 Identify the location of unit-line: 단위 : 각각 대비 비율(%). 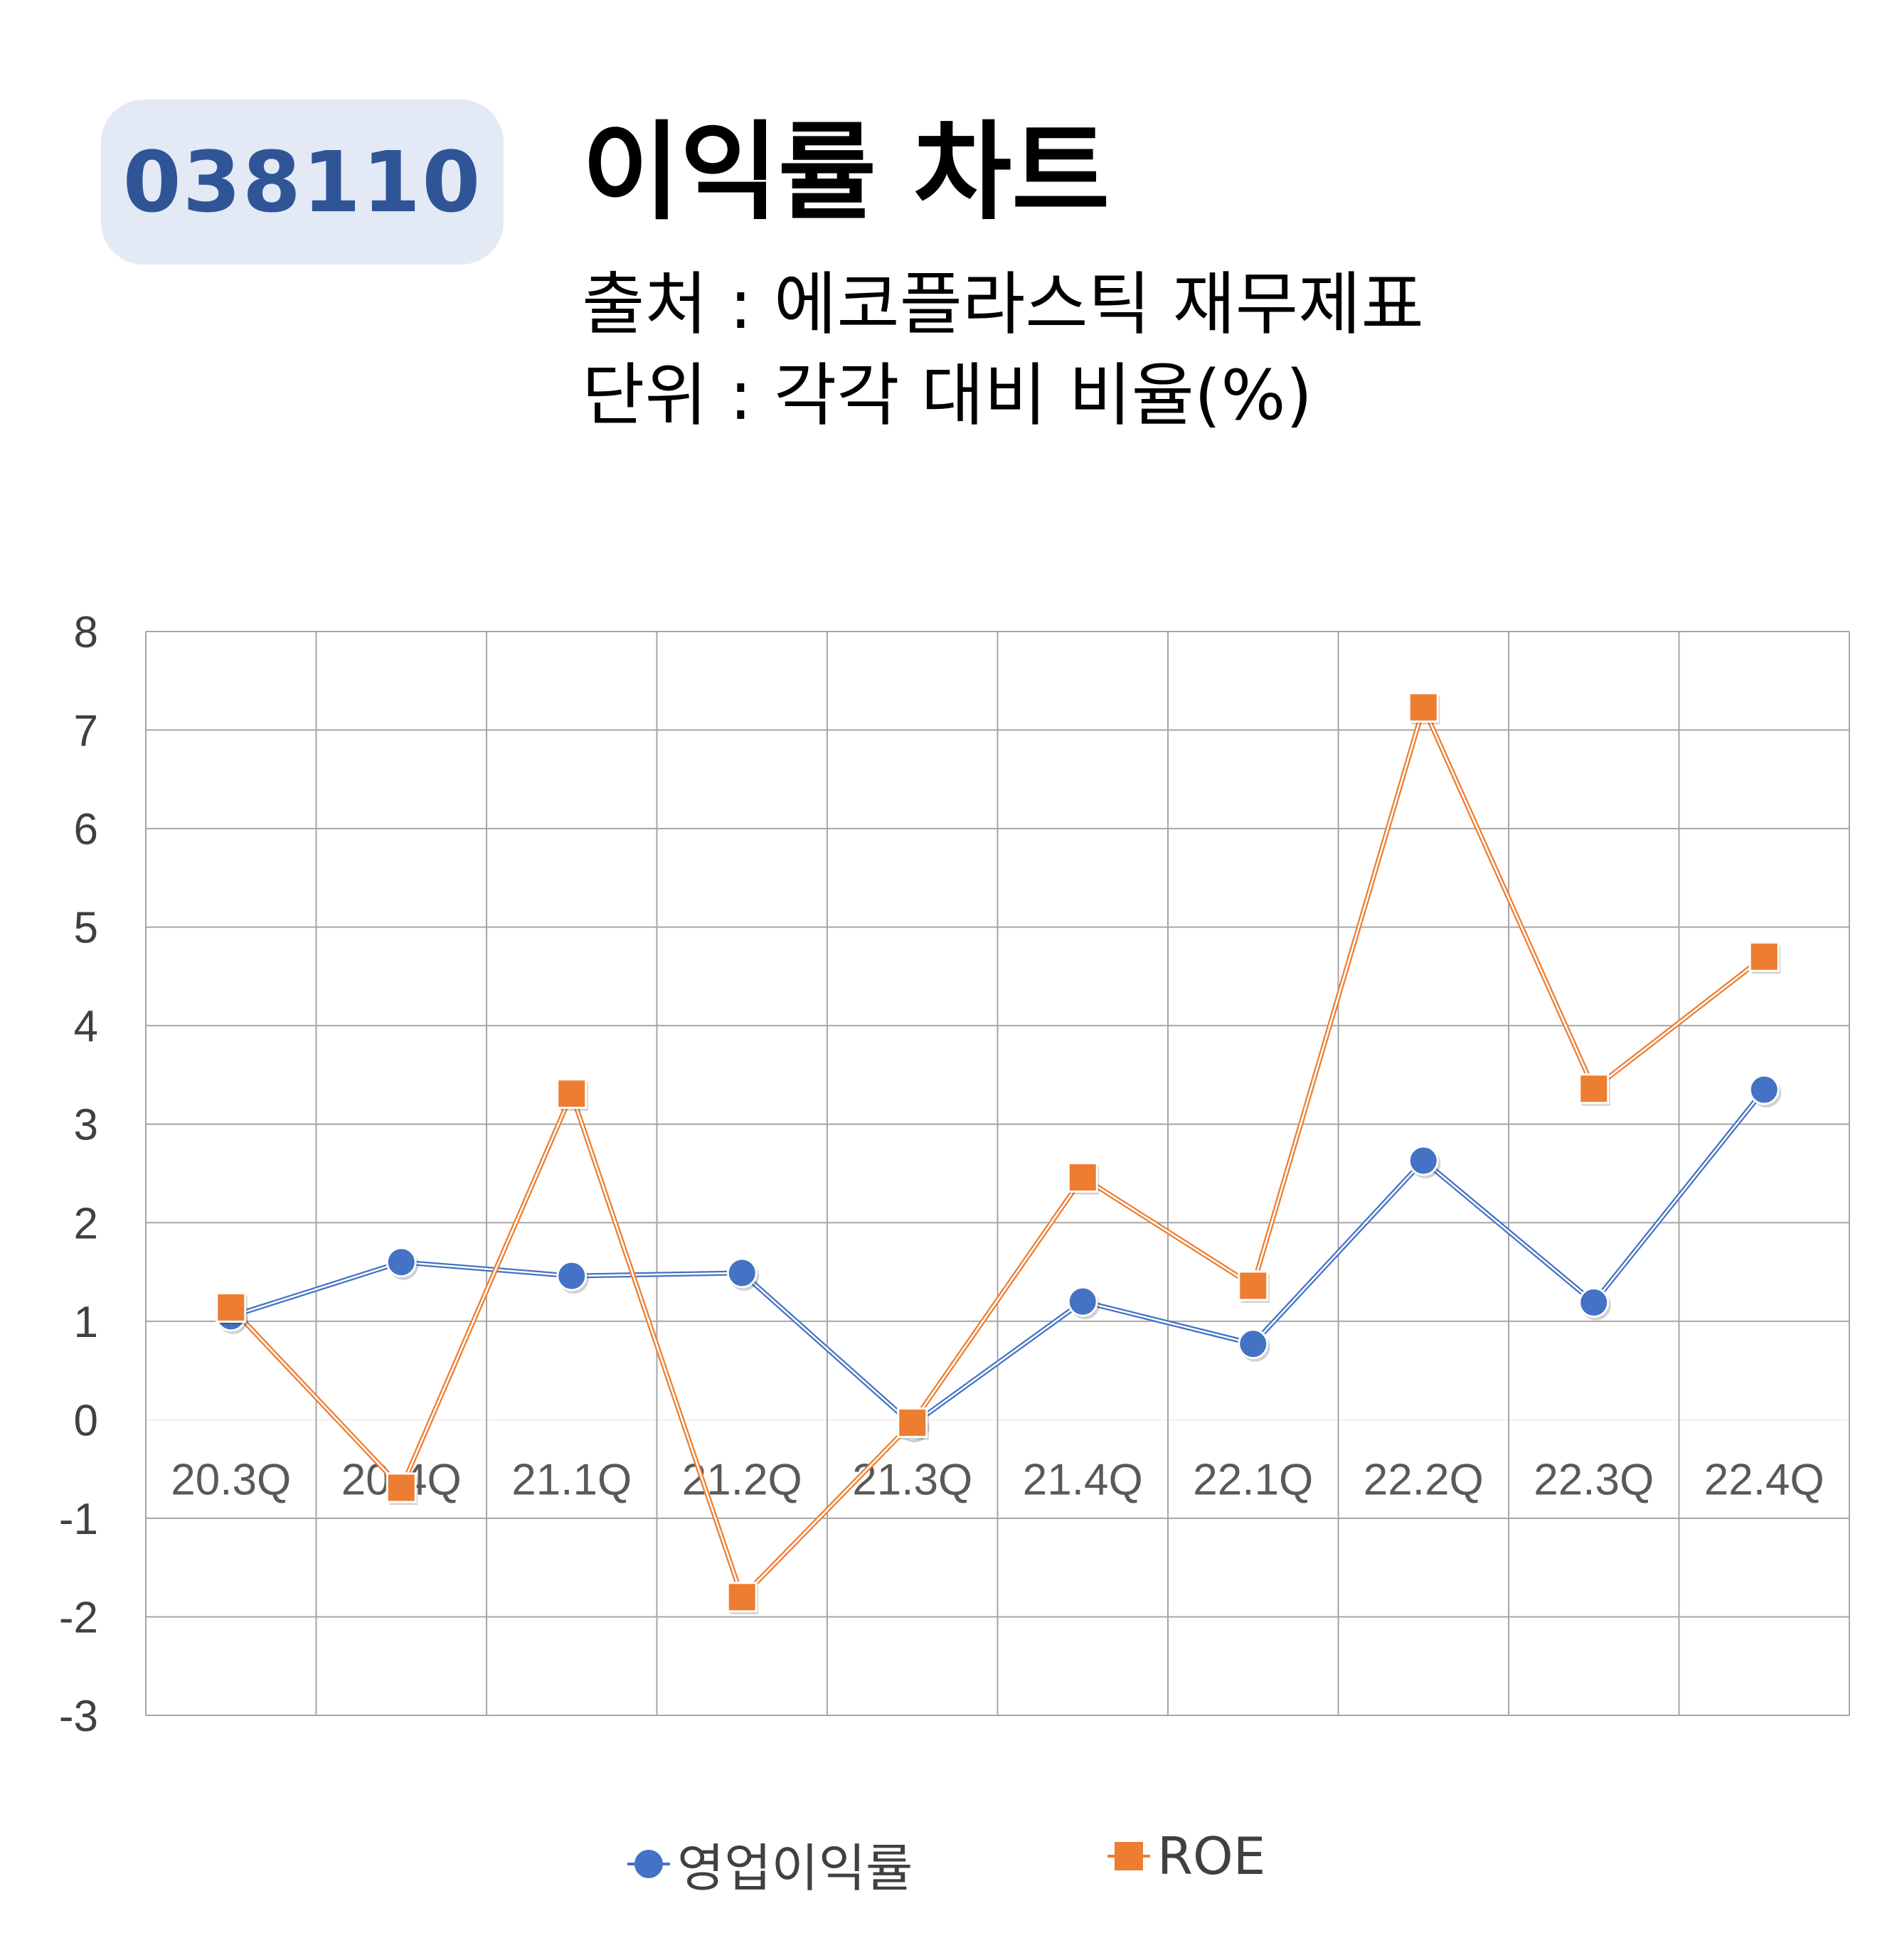
(948, 395).